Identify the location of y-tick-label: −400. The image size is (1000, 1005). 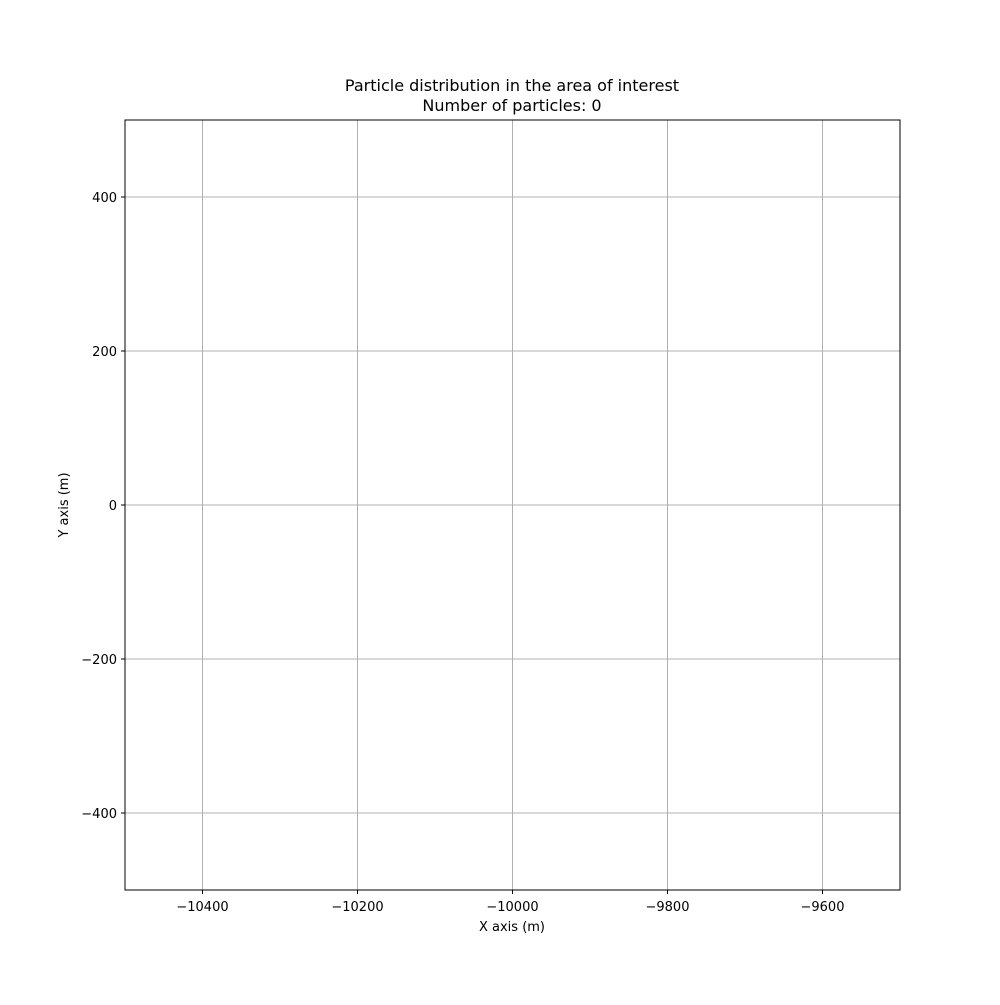
(99, 814).